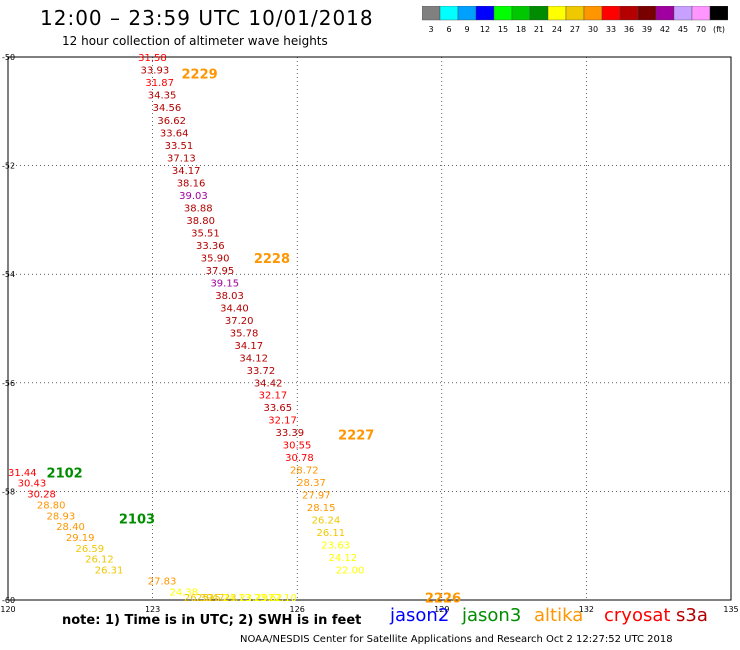 The height and width of the screenshot is (650, 740). Describe the element at coordinates (207, 18) in the screenshot. I see `page-title: 12:00 – 23:59 UTC 10/01/2018` at that location.